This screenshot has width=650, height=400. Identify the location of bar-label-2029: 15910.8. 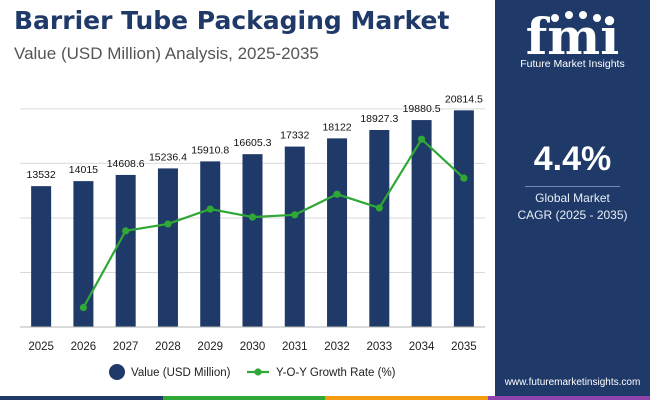
(210, 150).